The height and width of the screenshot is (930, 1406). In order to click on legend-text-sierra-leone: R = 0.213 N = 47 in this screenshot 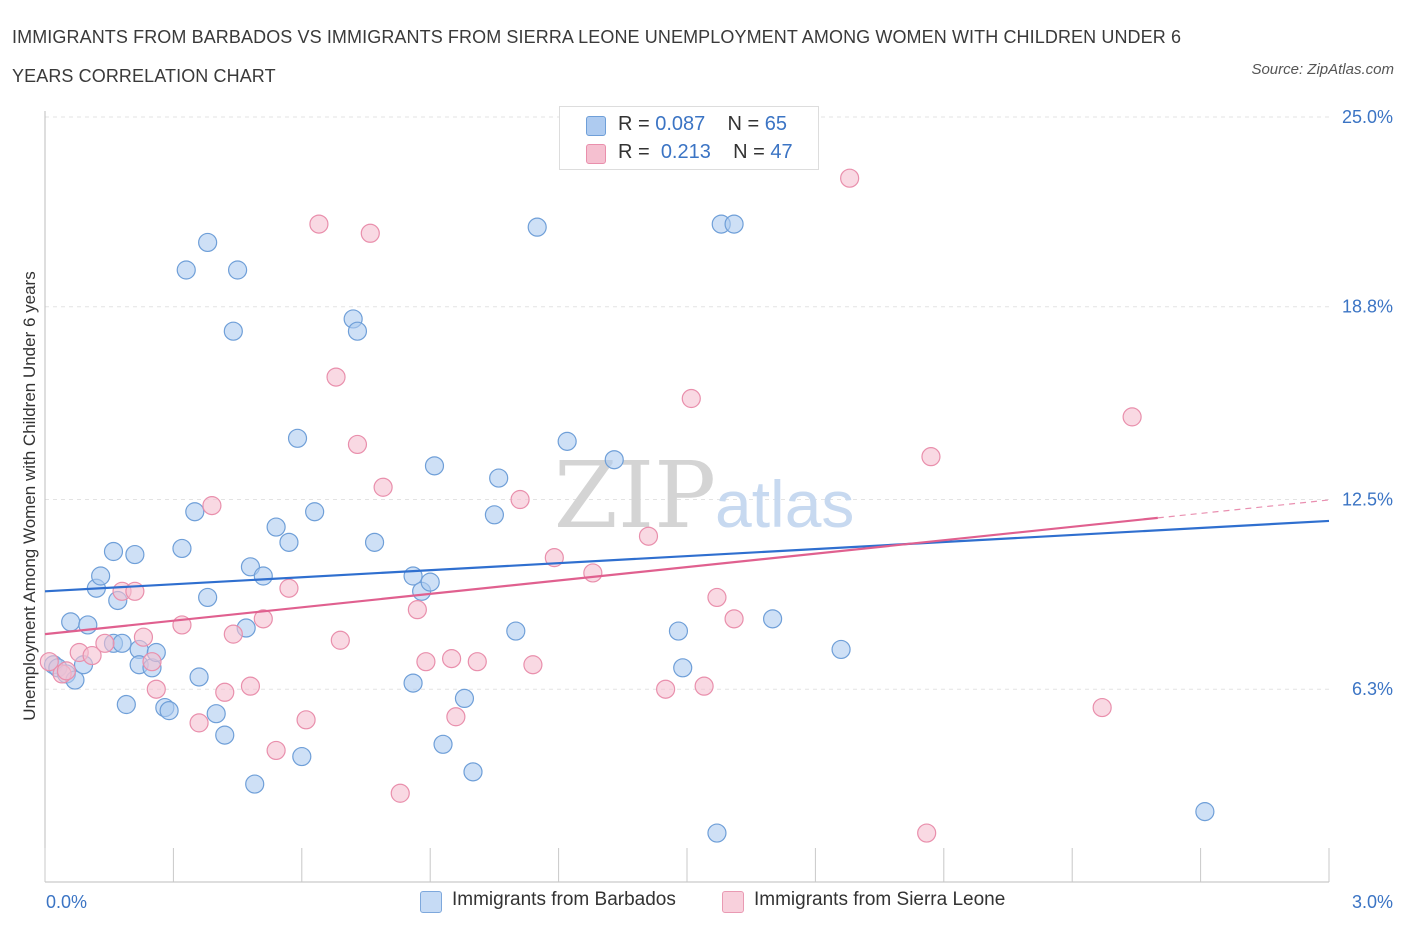, I will do `click(705, 152)`.